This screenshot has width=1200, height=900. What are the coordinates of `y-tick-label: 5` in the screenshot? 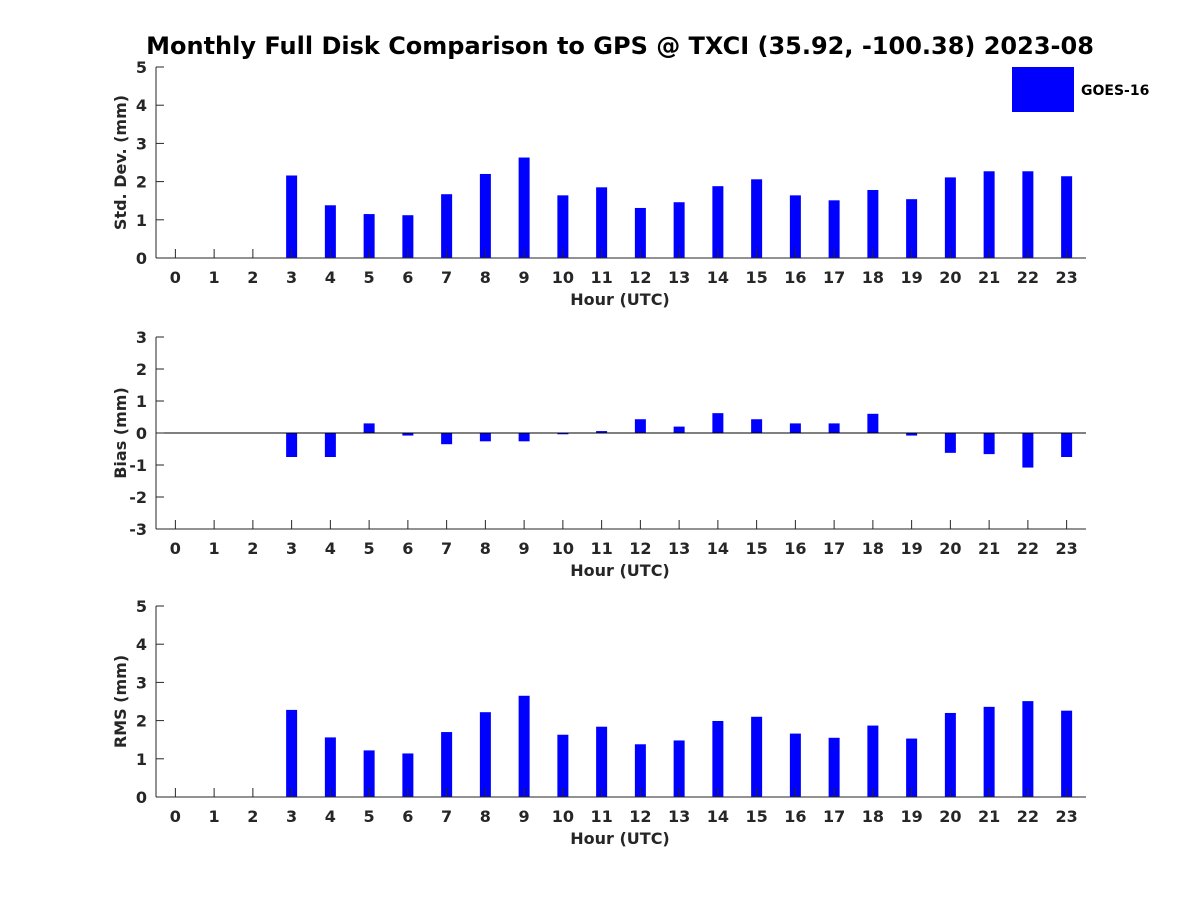 It's located at (141, 606).